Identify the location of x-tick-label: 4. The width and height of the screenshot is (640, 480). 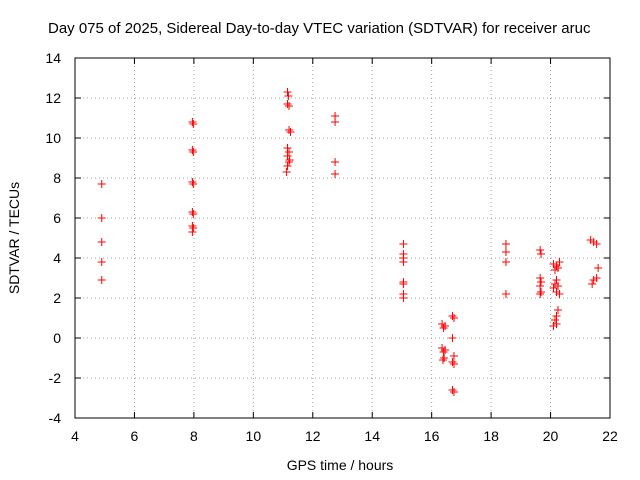
(75, 436).